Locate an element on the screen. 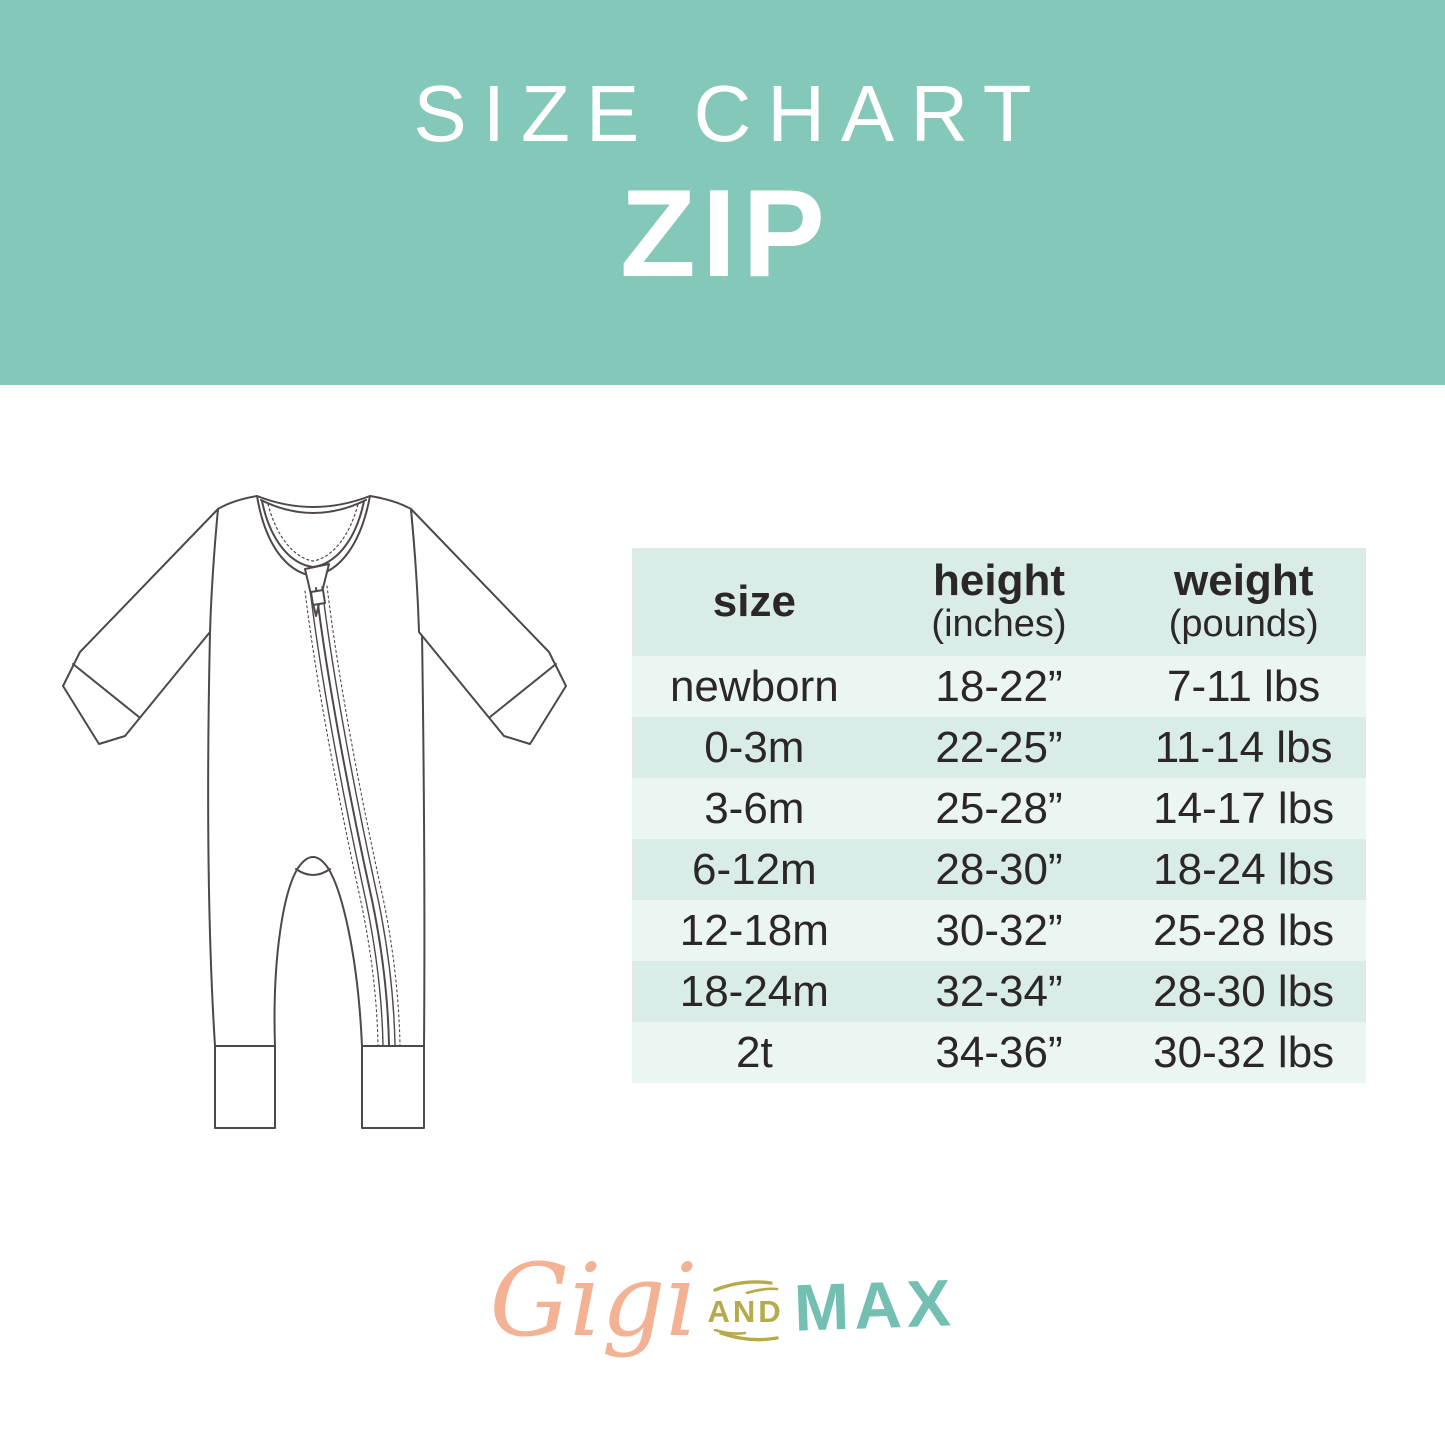 This screenshot has height=1445, width=1445. romper-right-cuff-seam is located at coordinates (523, 690).